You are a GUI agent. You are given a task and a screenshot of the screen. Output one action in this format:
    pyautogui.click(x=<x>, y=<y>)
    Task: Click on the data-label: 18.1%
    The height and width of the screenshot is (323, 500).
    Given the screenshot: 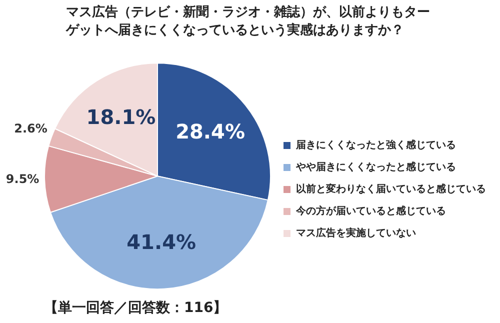 What is the action you would take?
    pyautogui.click(x=121, y=117)
    